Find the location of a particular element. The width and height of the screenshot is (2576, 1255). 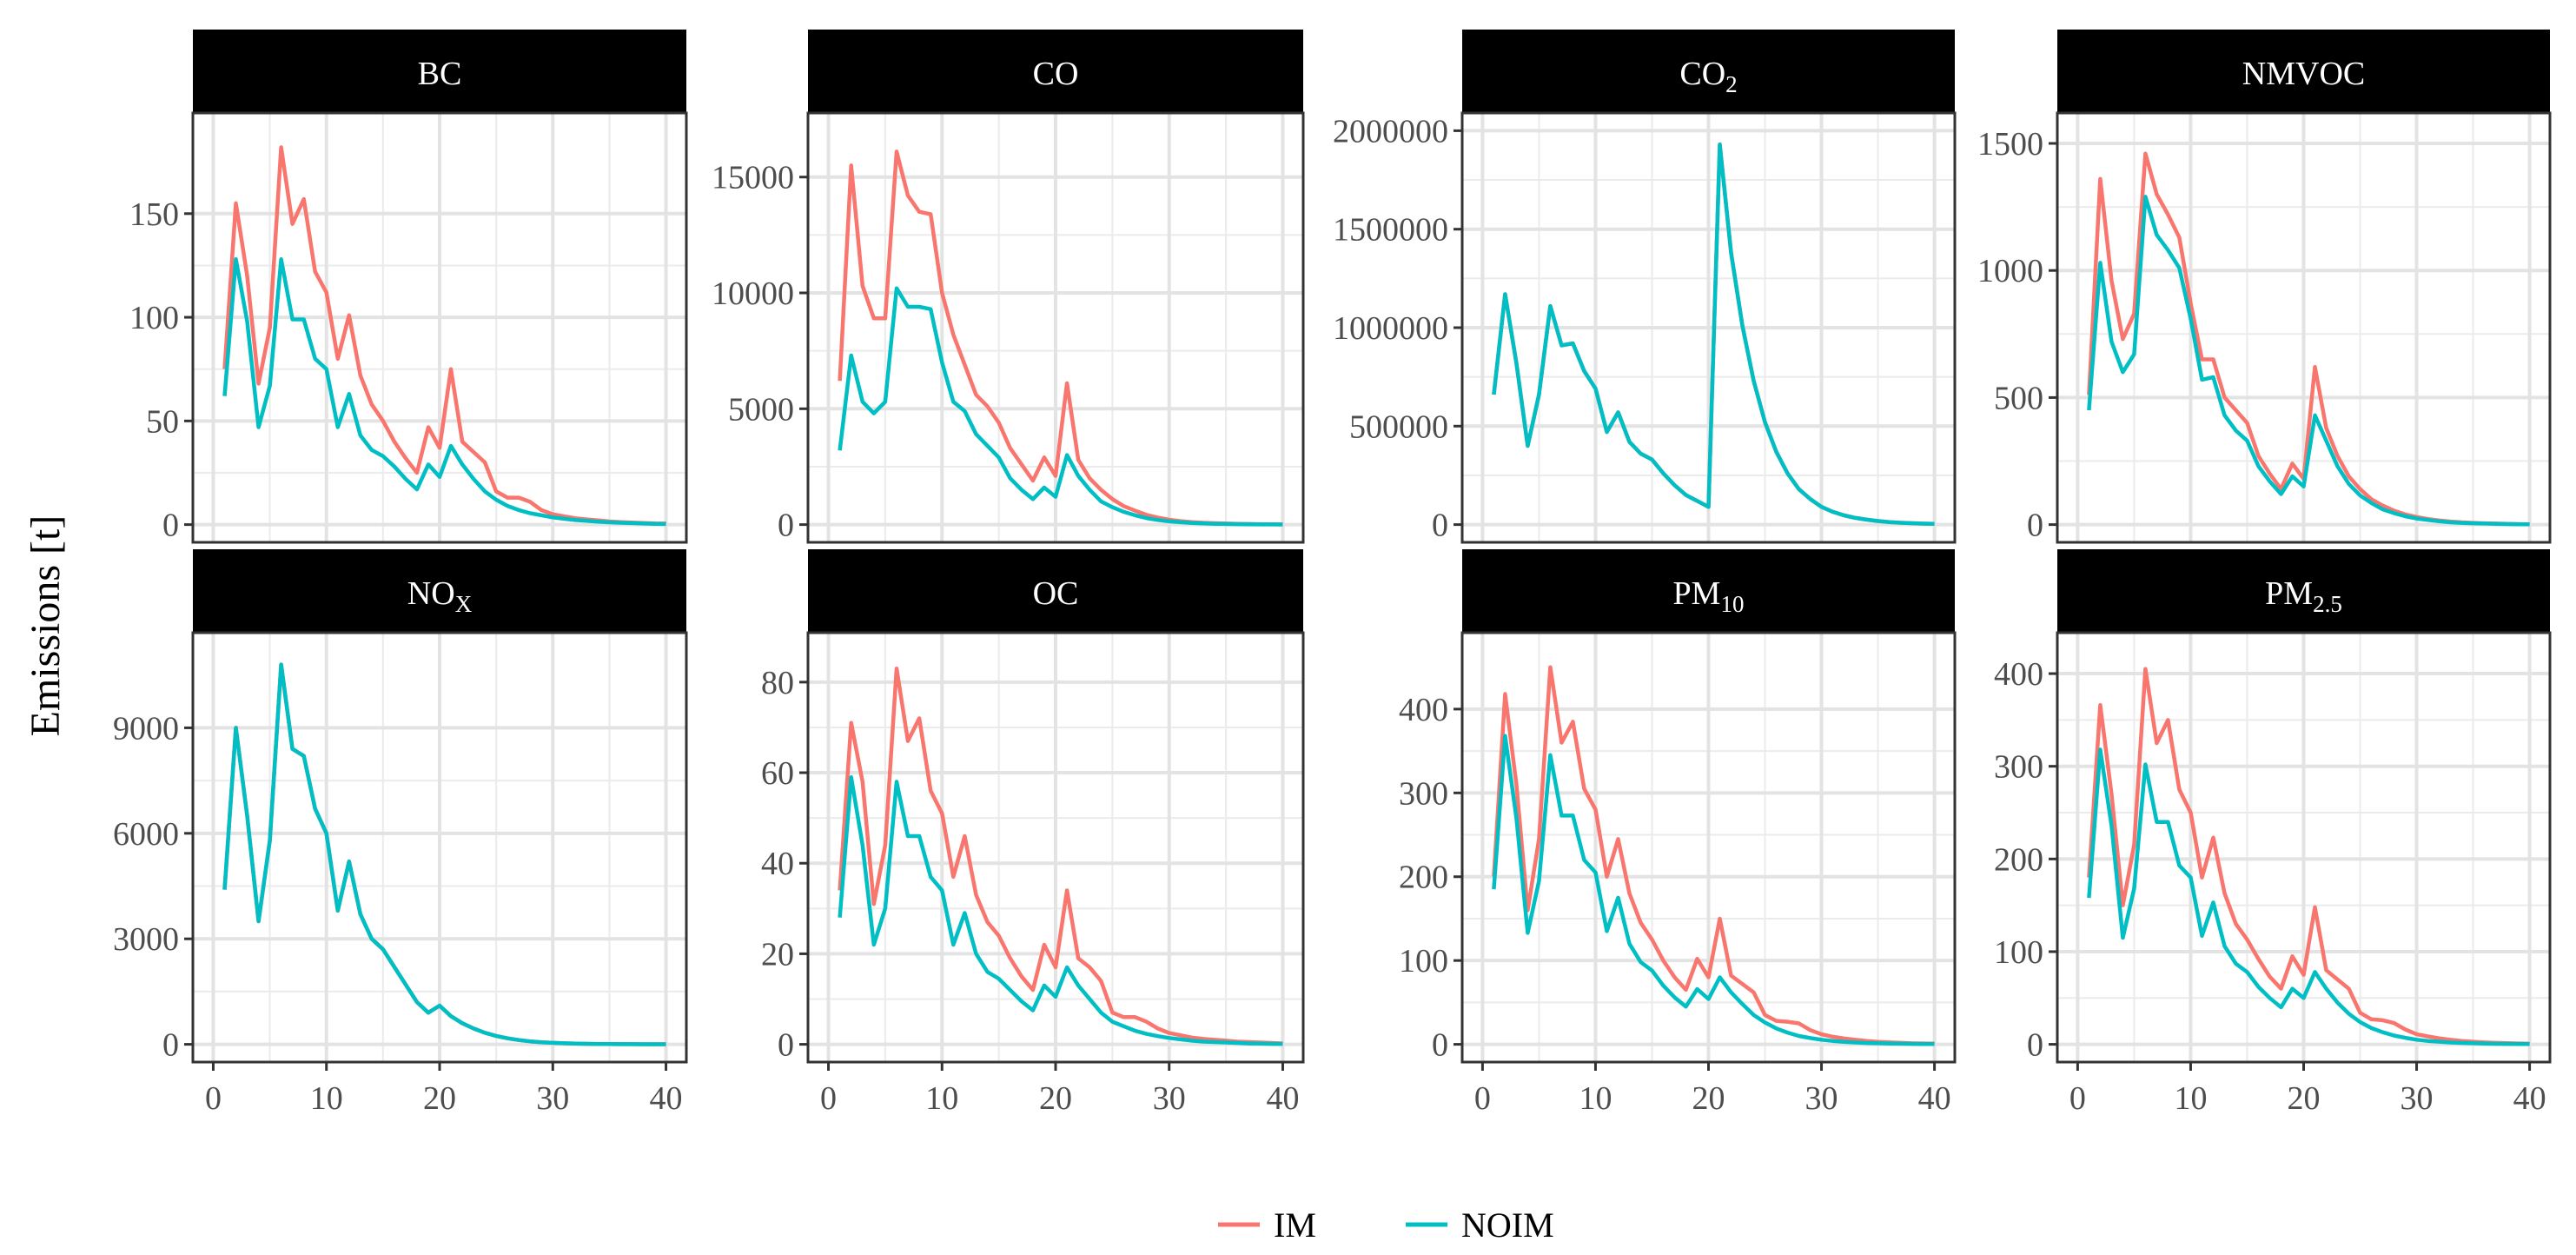

facet-title-subscript: 2 is located at coordinates (1731, 84).